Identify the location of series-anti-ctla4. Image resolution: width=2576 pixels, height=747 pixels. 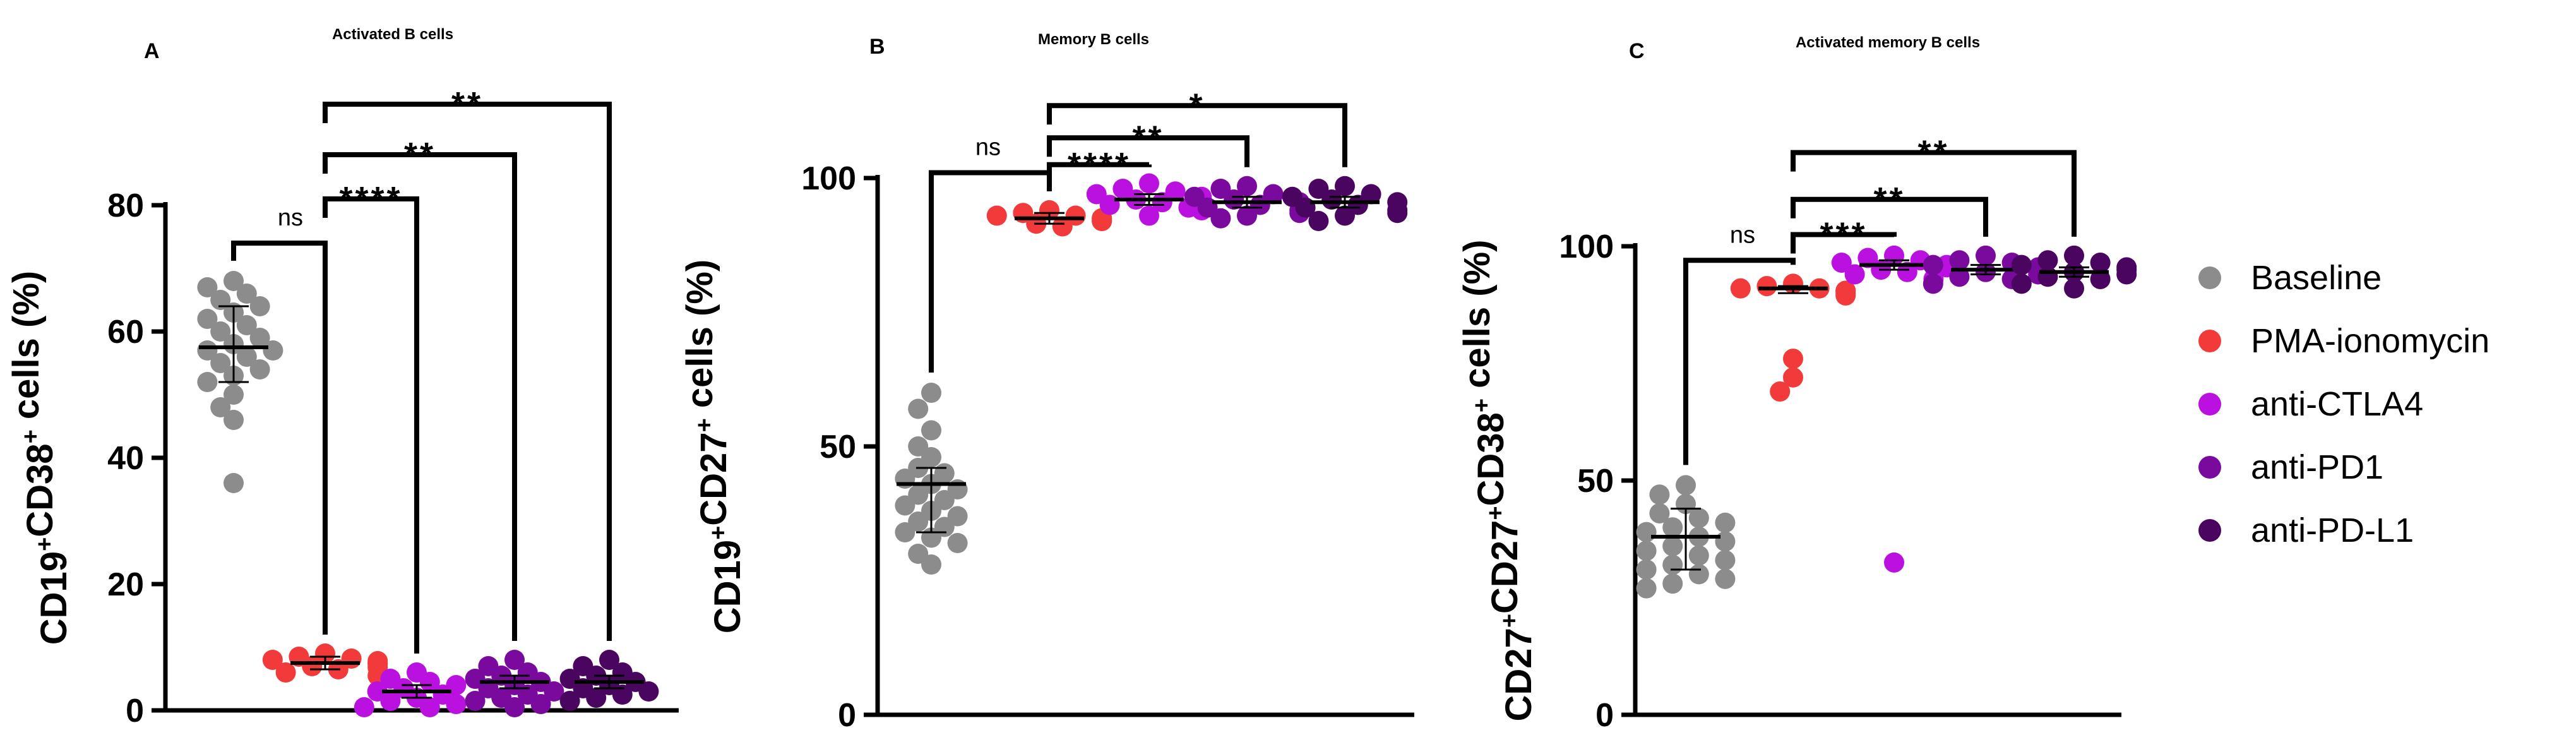
(410, 690).